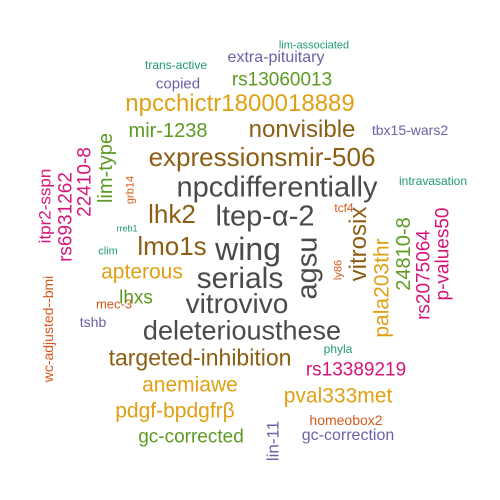 This screenshot has height=500, width=500. Describe the element at coordinates (265, 216) in the screenshot. I see `word-ltep-alpha-2: ltep-α-2` at that location.